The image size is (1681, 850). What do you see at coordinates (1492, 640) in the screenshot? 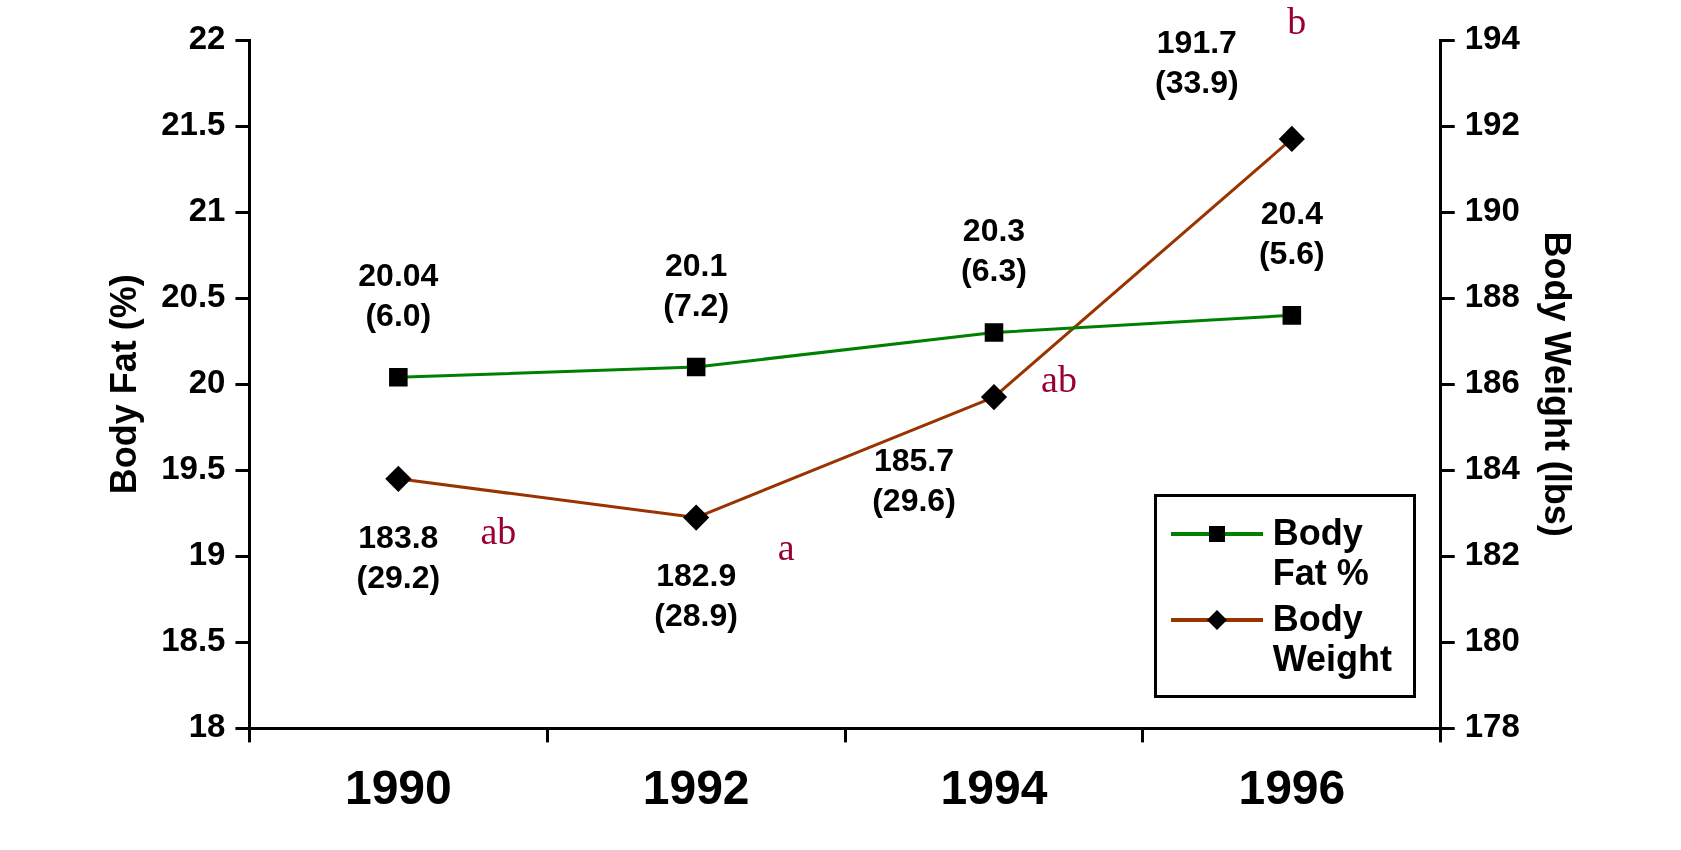
I see `y2-tick-label: 180` at bounding box center [1492, 640].